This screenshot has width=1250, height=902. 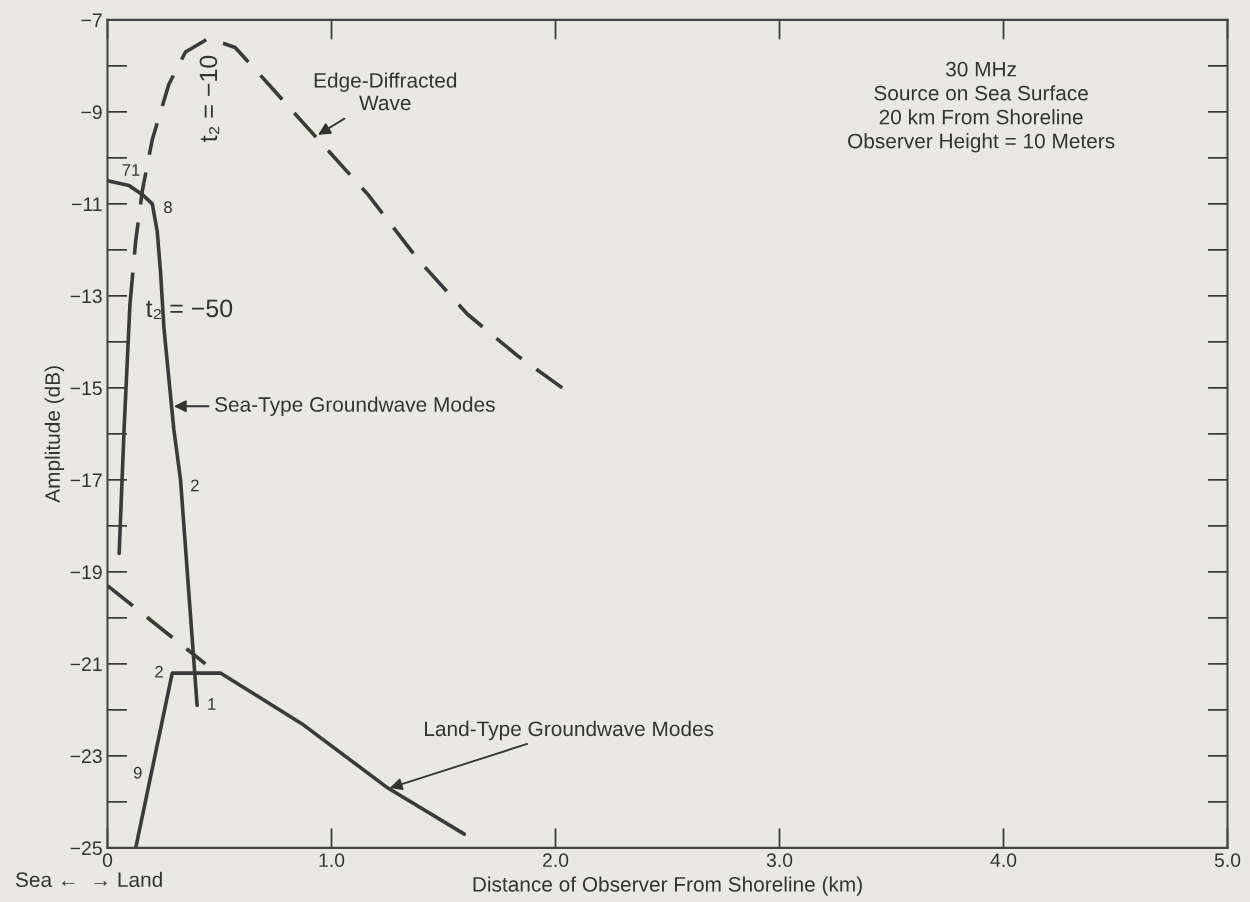 What do you see at coordinates (212, 704) in the screenshot?
I see `annotation: 1` at bounding box center [212, 704].